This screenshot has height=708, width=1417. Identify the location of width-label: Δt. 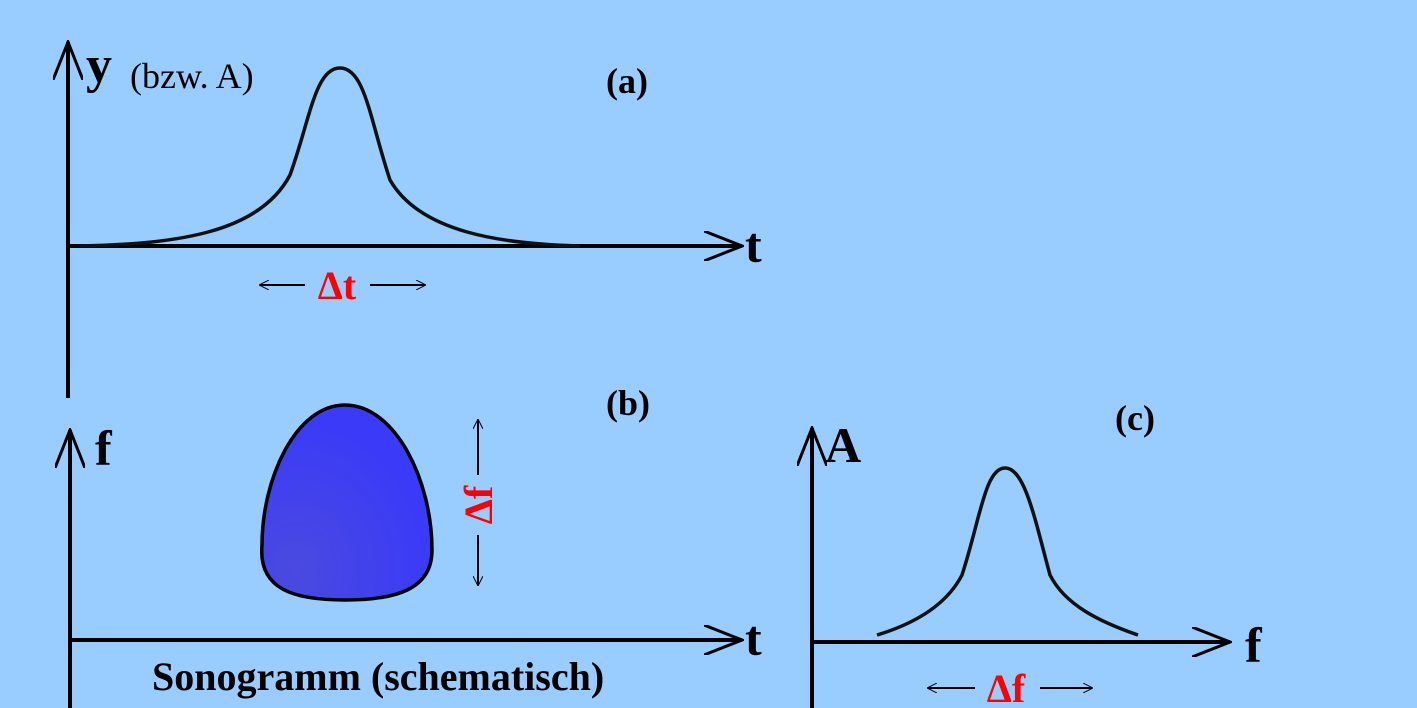
(337, 285).